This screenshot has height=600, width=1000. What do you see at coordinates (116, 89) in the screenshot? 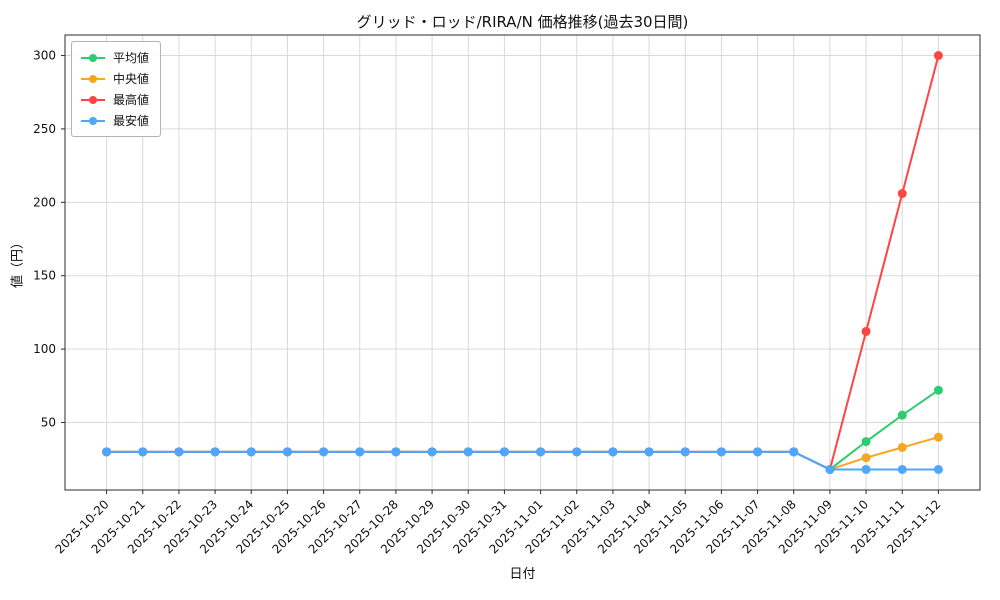
I see `legend: 平均値 中央値 最高値 最安値` at bounding box center [116, 89].